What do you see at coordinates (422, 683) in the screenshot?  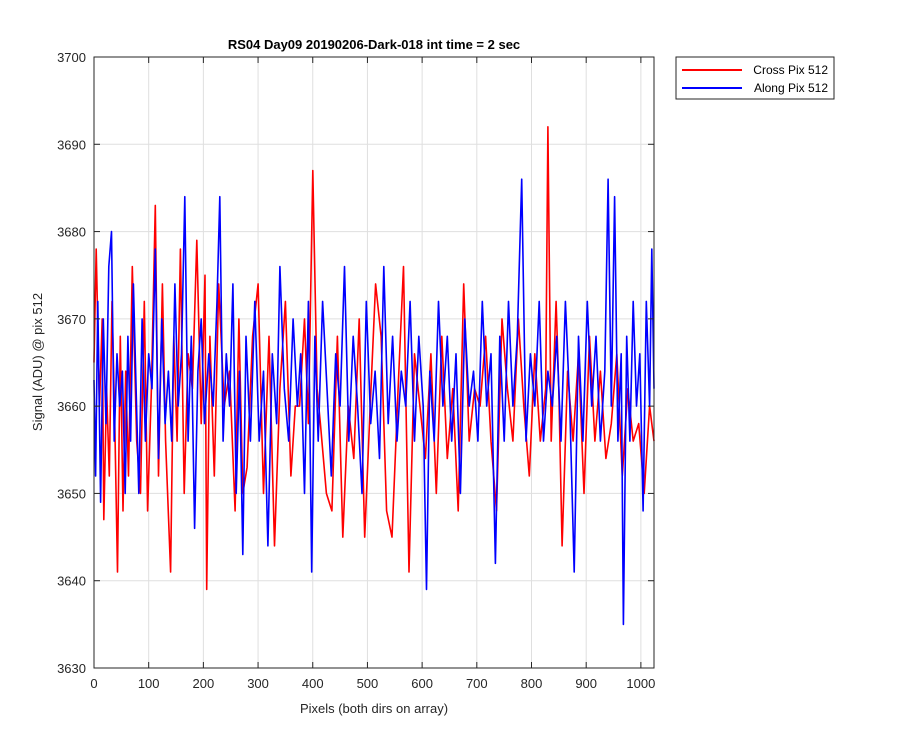 I see `x-tick-label: 600` at bounding box center [422, 683].